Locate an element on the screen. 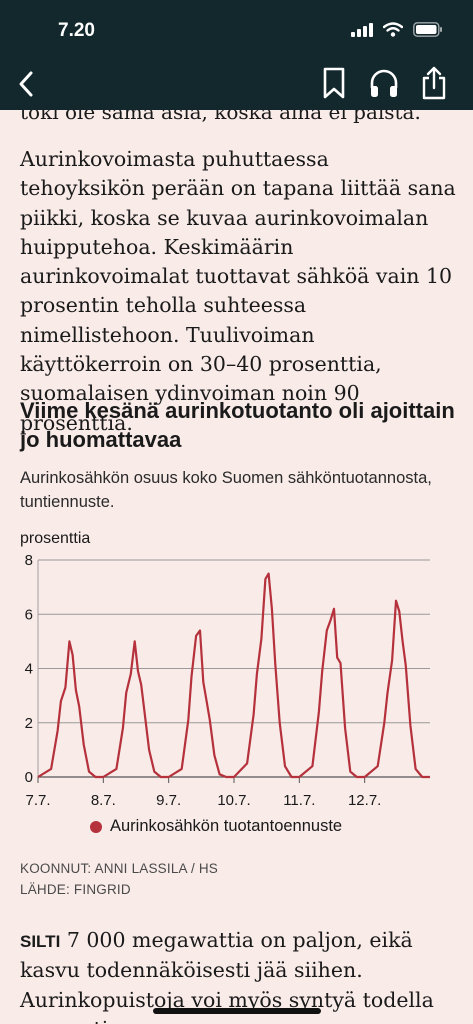 The image size is (473, 1024). bookmark-icon is located at coordinates (334, 83).